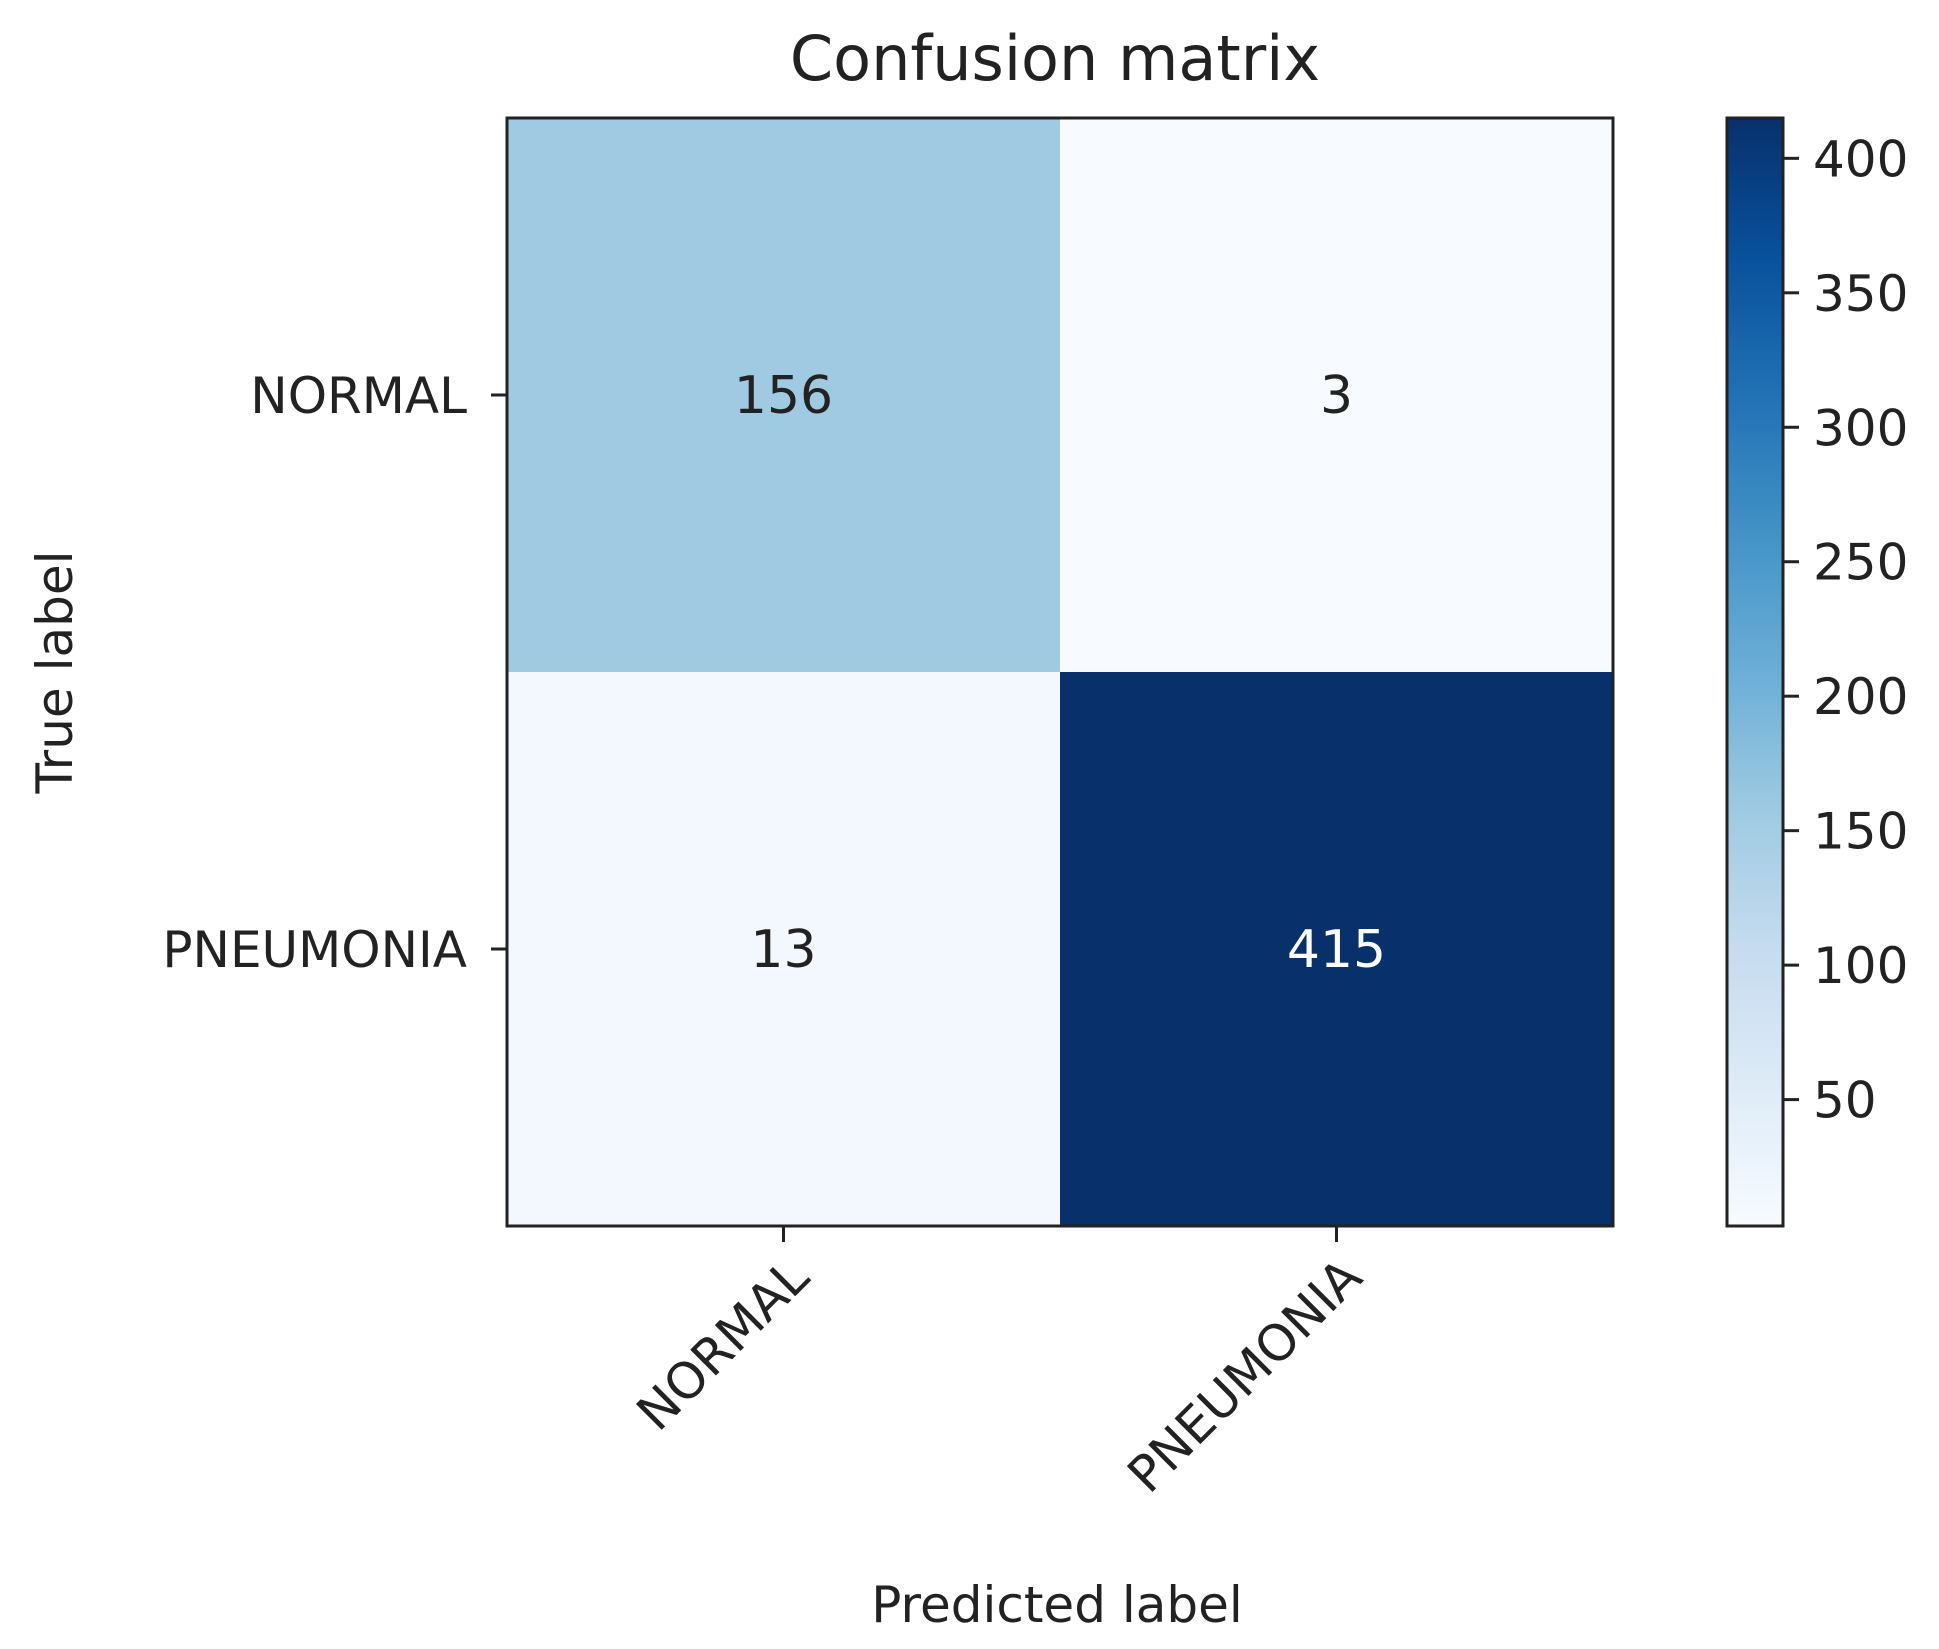 Image resolution: width=1939 pixels, height=1649 pixels. Describe the element at coordinates (1245, 1375) in the screenshot. I see `x-tick-label-1: PNEUMONIA` at that location.